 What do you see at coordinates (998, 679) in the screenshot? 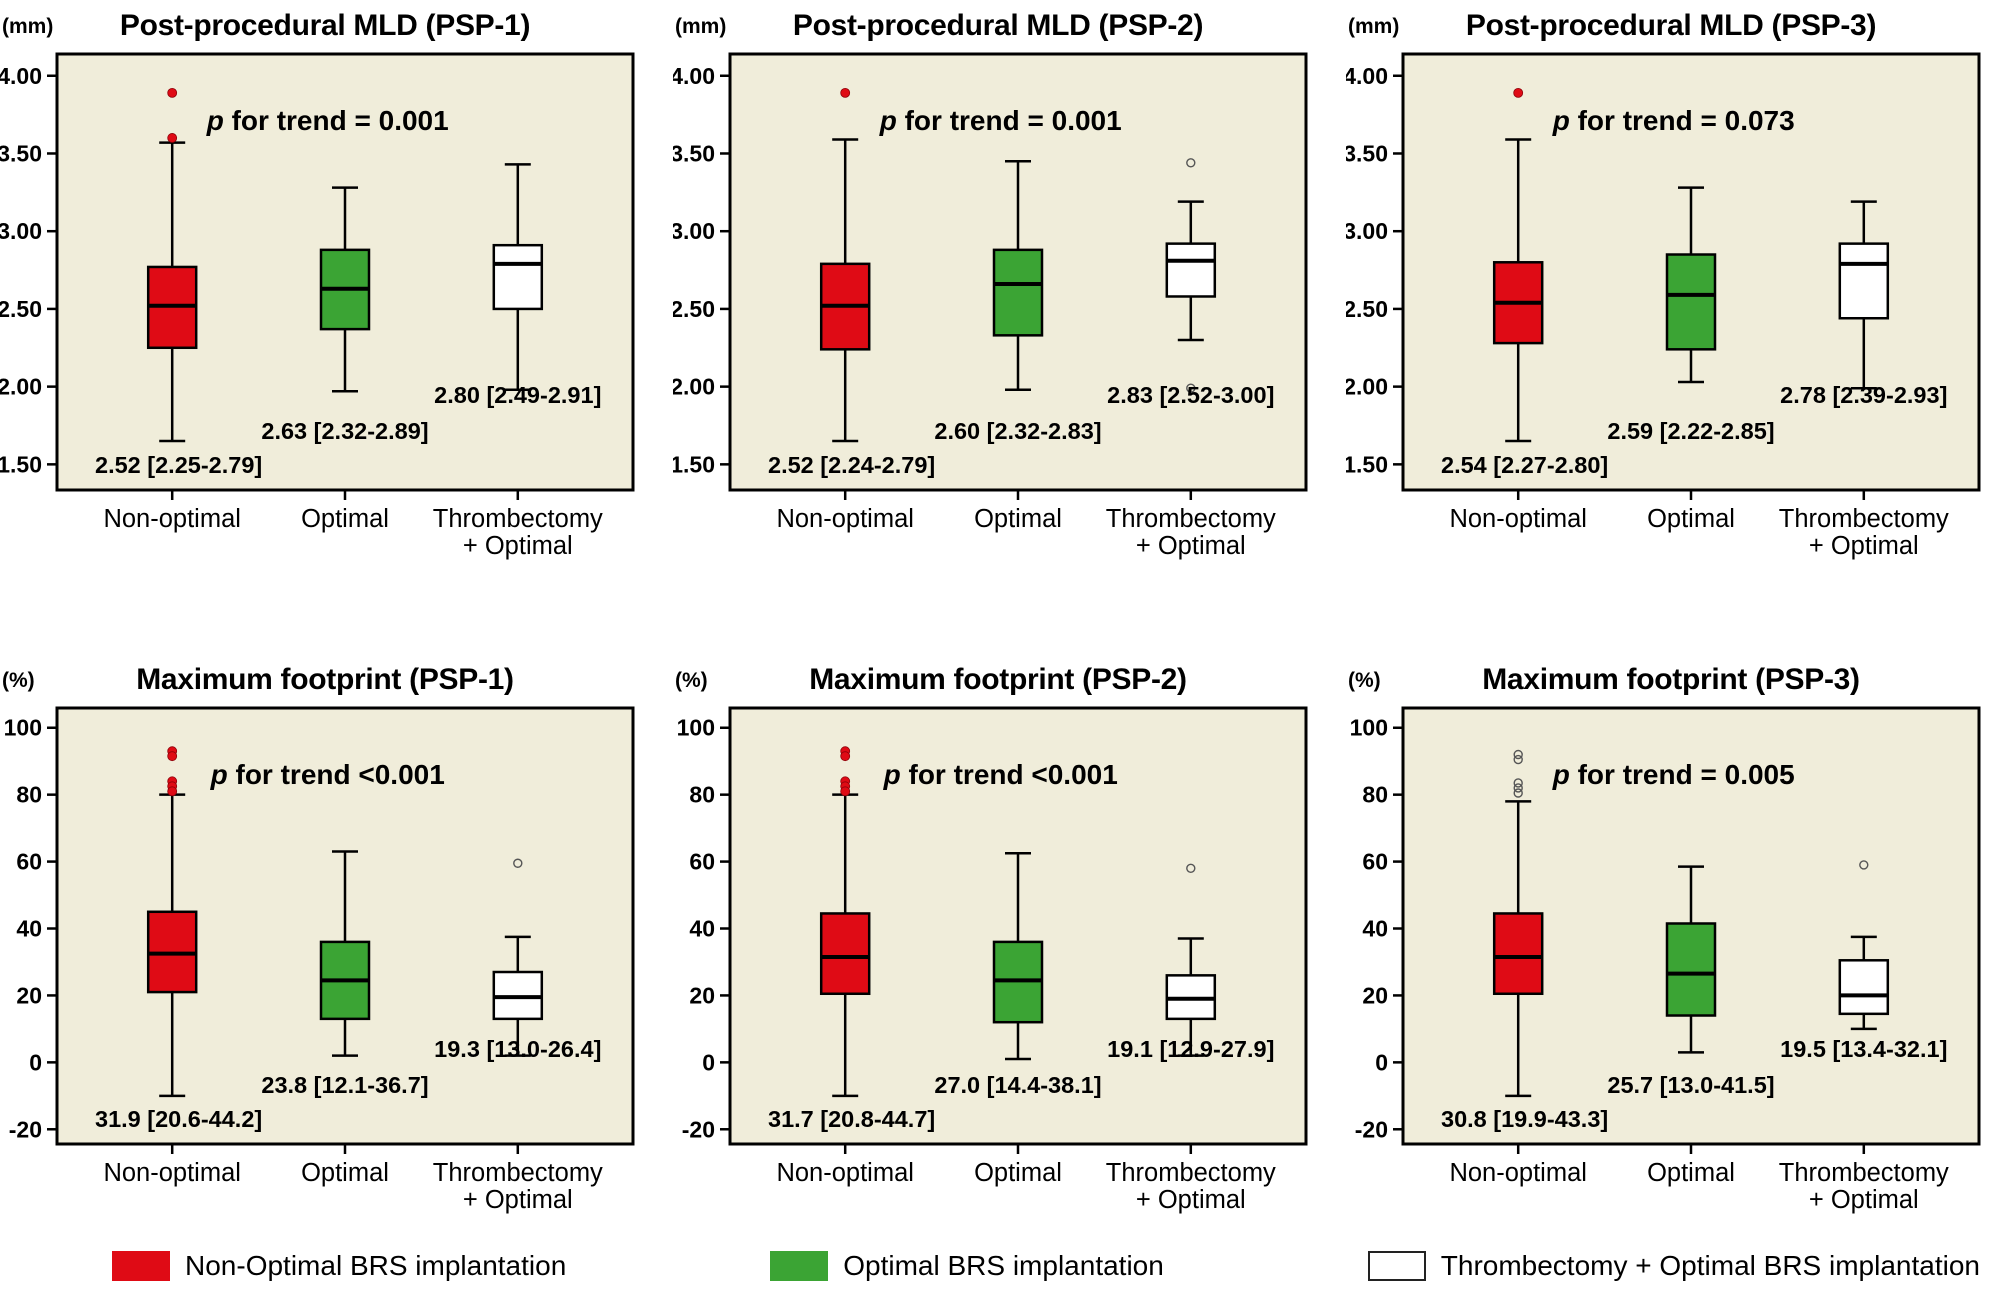
I see `panel-title: Maximum footprint (PSP-2)` at bounding box center [998, 679].